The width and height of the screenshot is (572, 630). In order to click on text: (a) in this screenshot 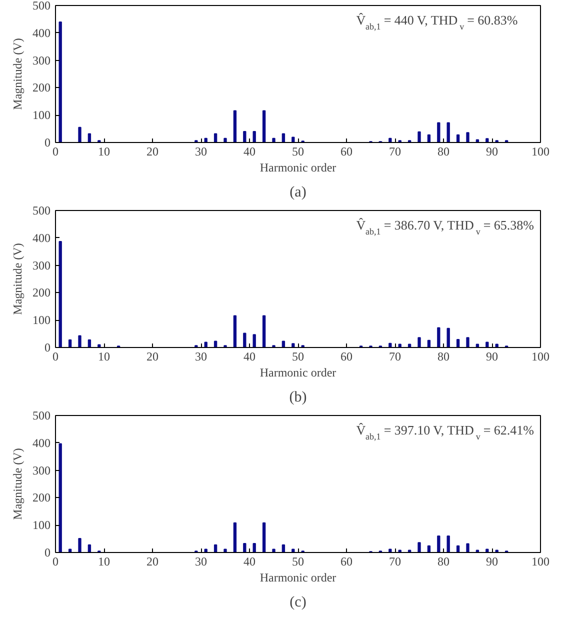, I will do `click(298, 192)`.